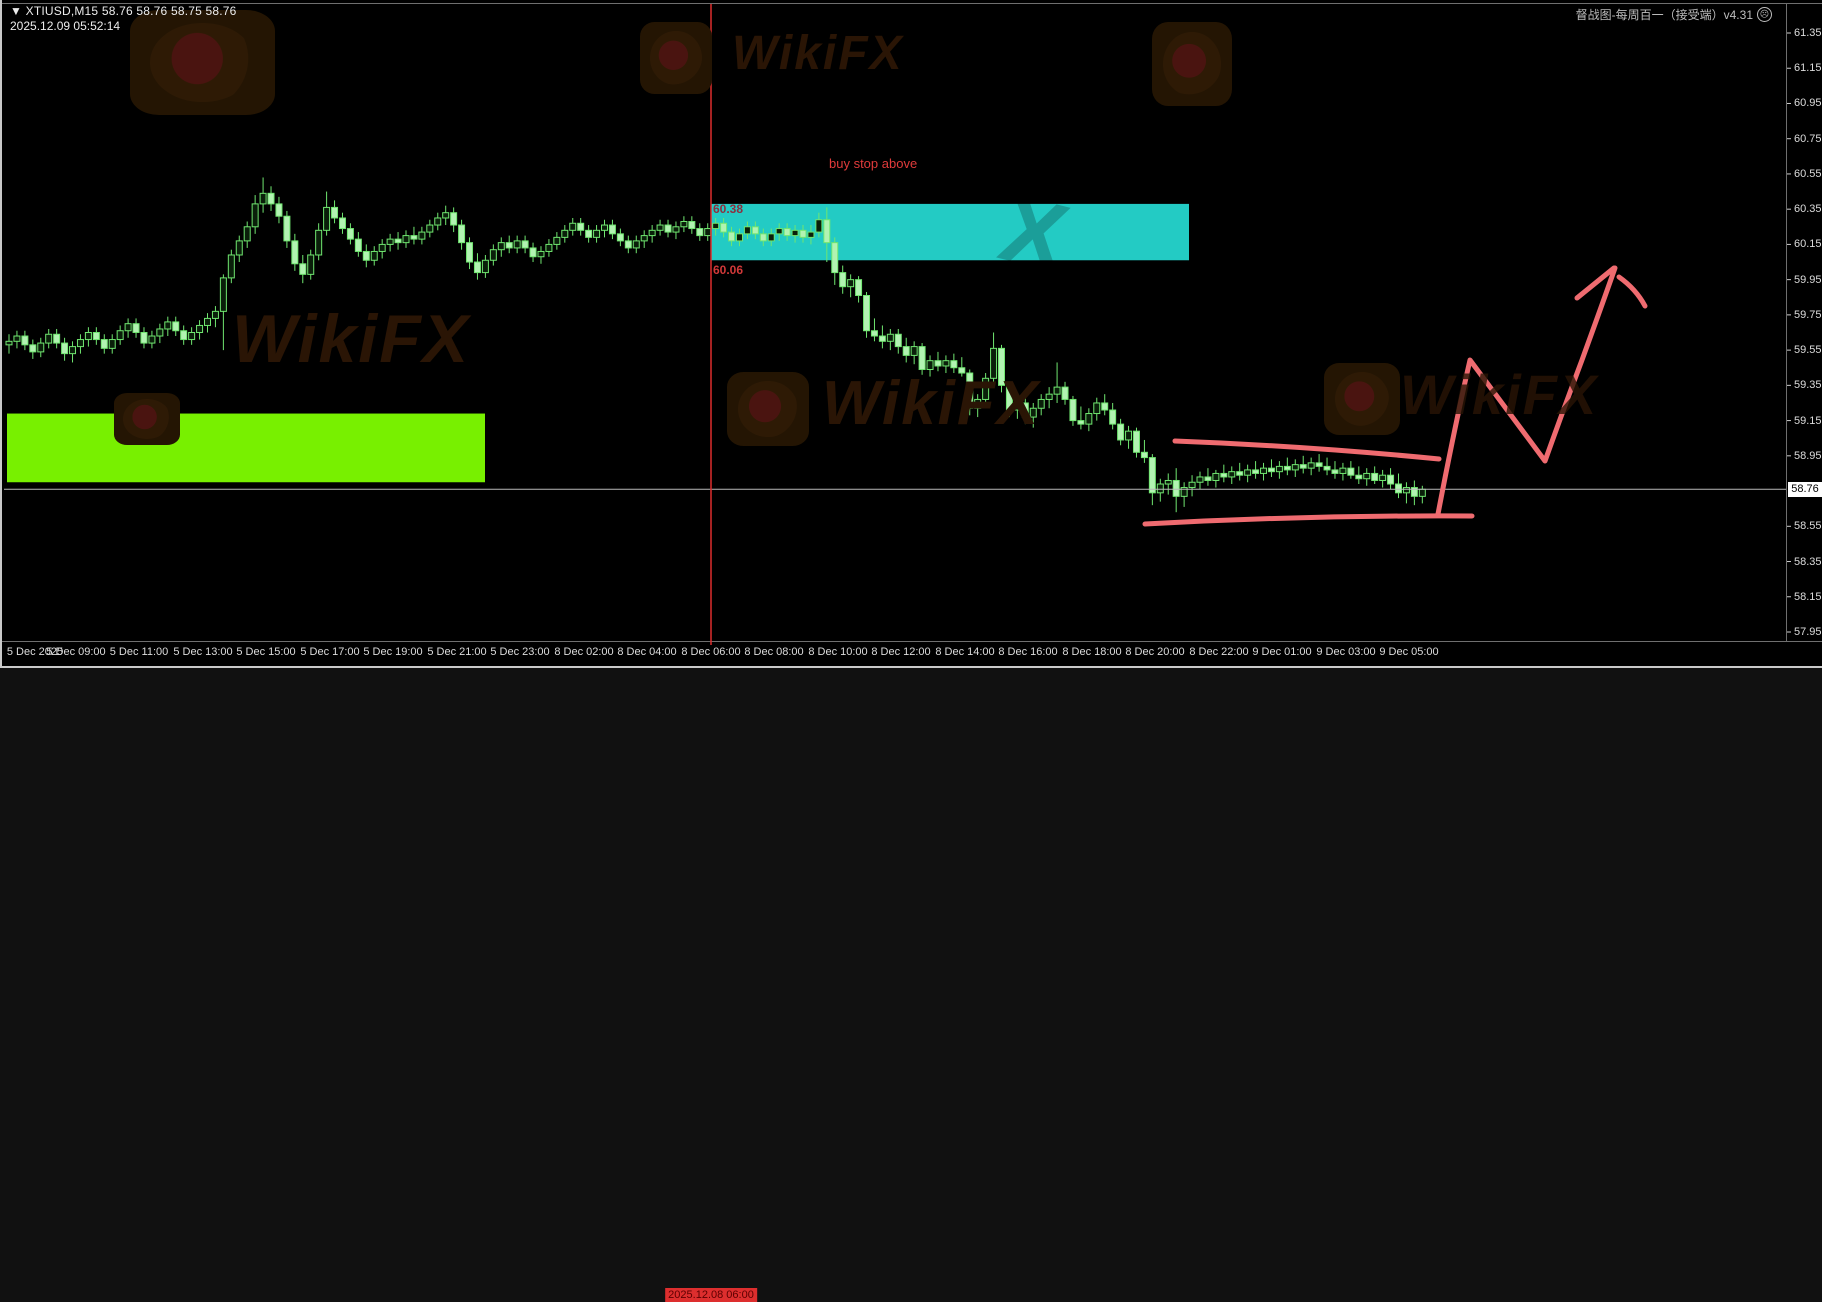 The image size is (1822, 1302). I want to click on time-tick-label: 8 Dec 18:00, so click(1092, 652).